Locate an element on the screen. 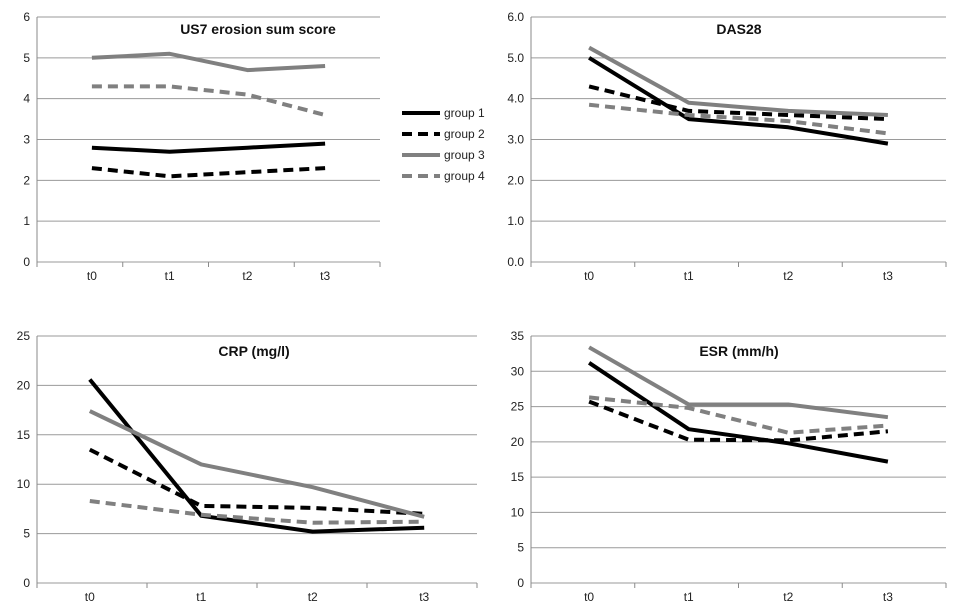  y-tick-label: 6.0 is located at coordinates (515, 17).